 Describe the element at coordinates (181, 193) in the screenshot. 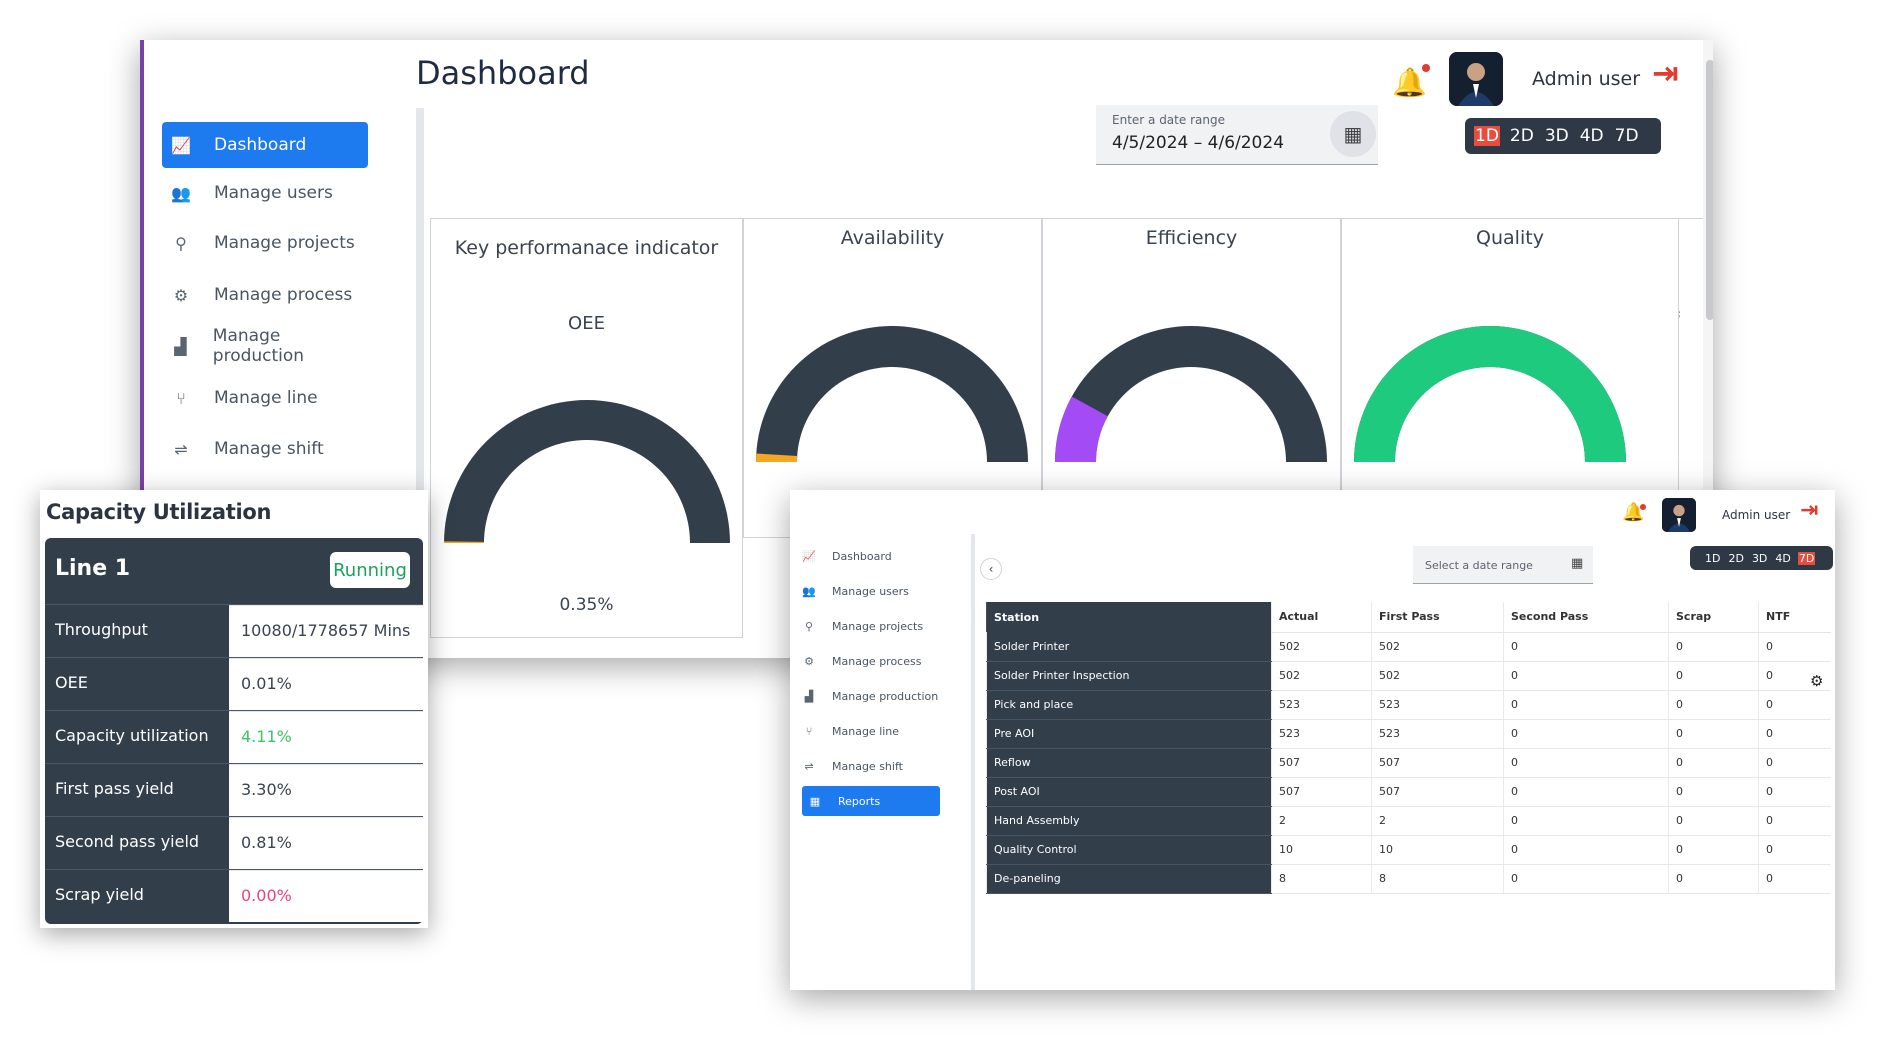

I see `users-icon: 👥` at that location.